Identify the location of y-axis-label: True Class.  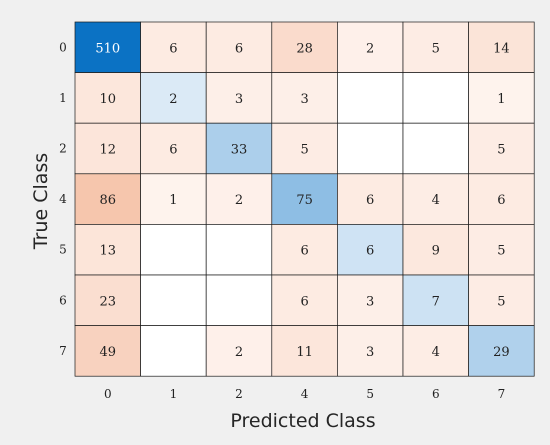
(41, 201).